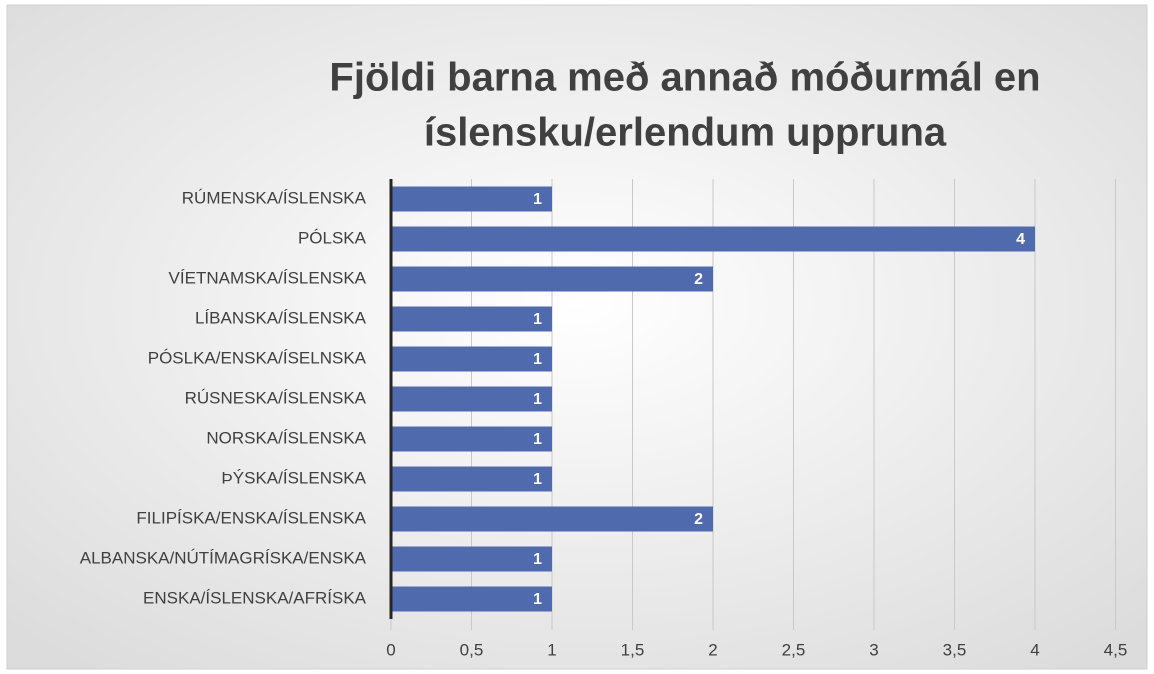 This screenshot has width=1154, height=674. I want to click on x-tick-label: 0, so click(390, 649).